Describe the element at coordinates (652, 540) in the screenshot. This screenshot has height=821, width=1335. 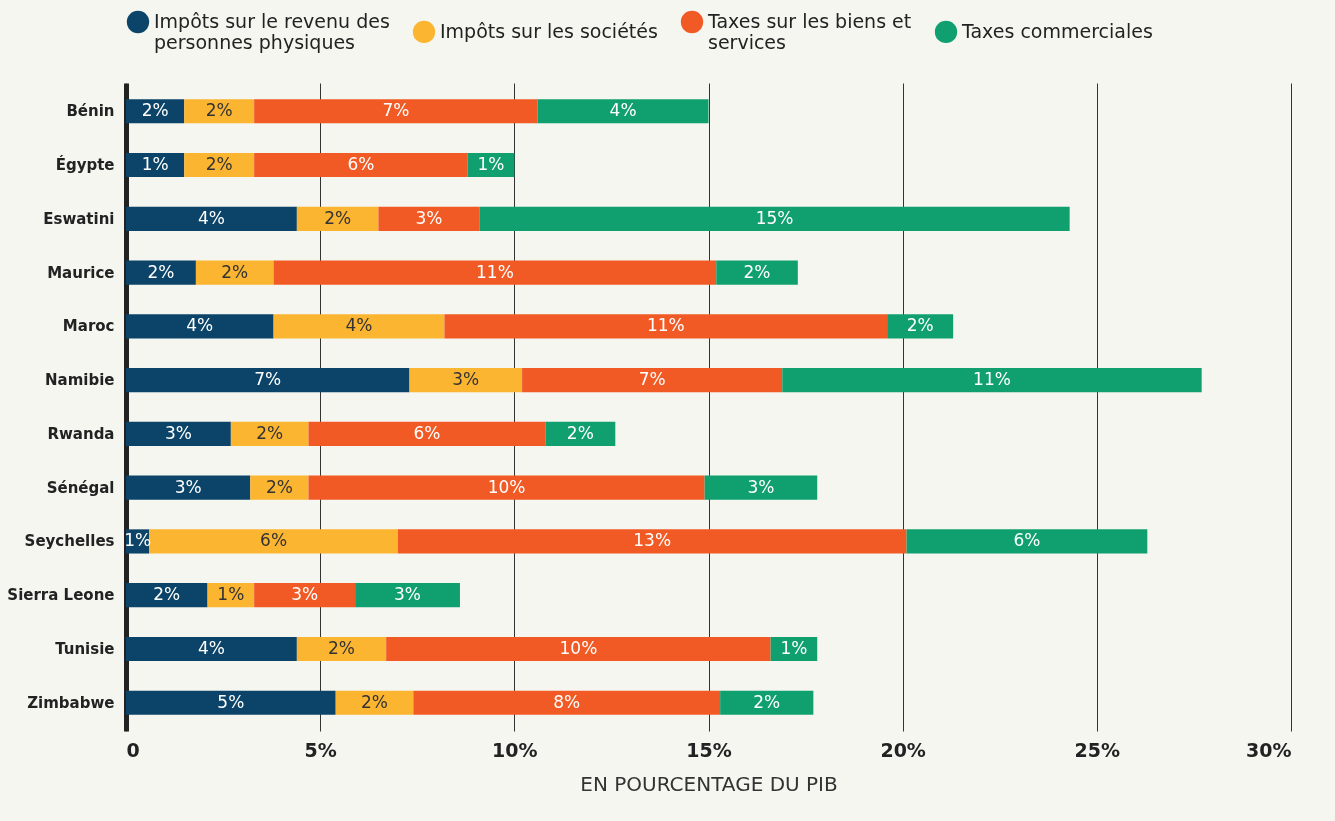
I see `data-label: 13%` at that location.